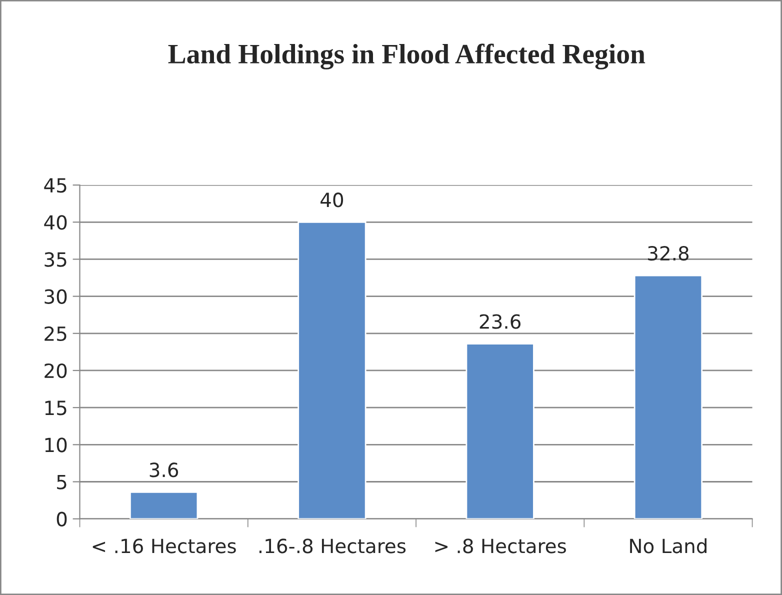 The image size is (782, 595). What do you see at coordinates (55, 185) in the screenshot?
I see `y-tick-label: 45` at bounding box center [55, 185].